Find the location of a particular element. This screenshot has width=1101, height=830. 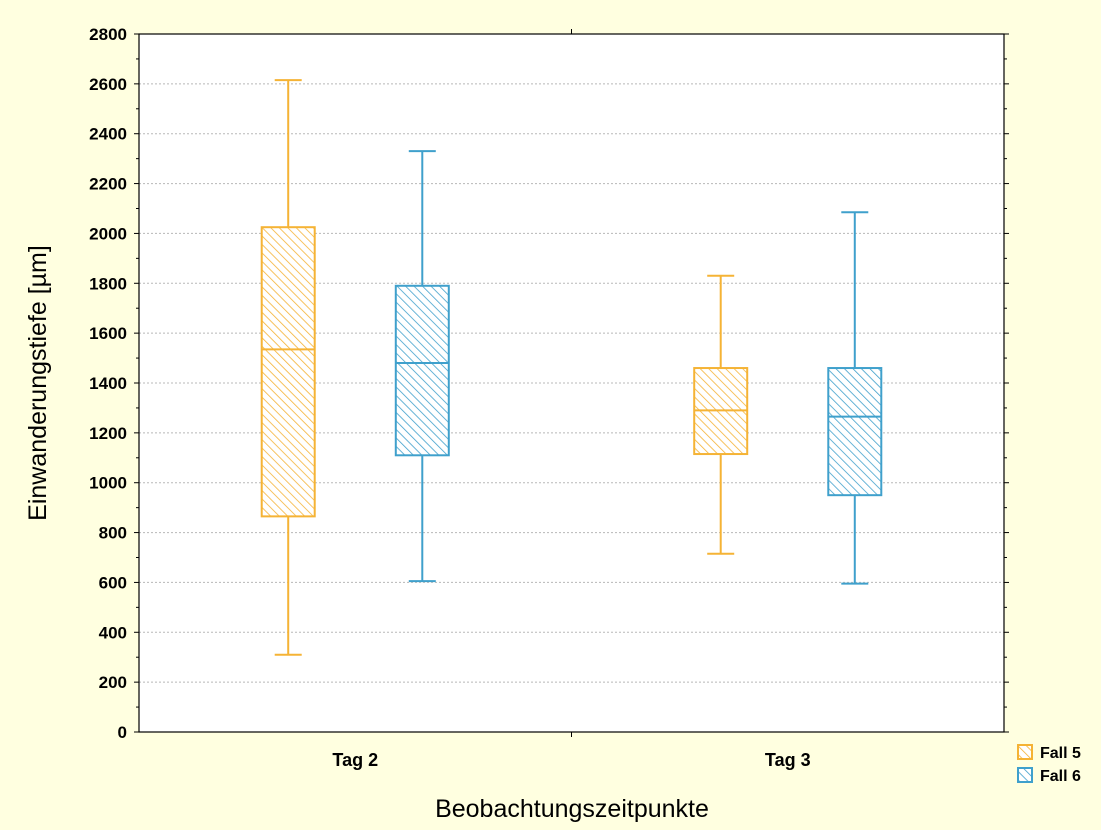

y-tick-label: 800 is located at coordinates (113, 533).